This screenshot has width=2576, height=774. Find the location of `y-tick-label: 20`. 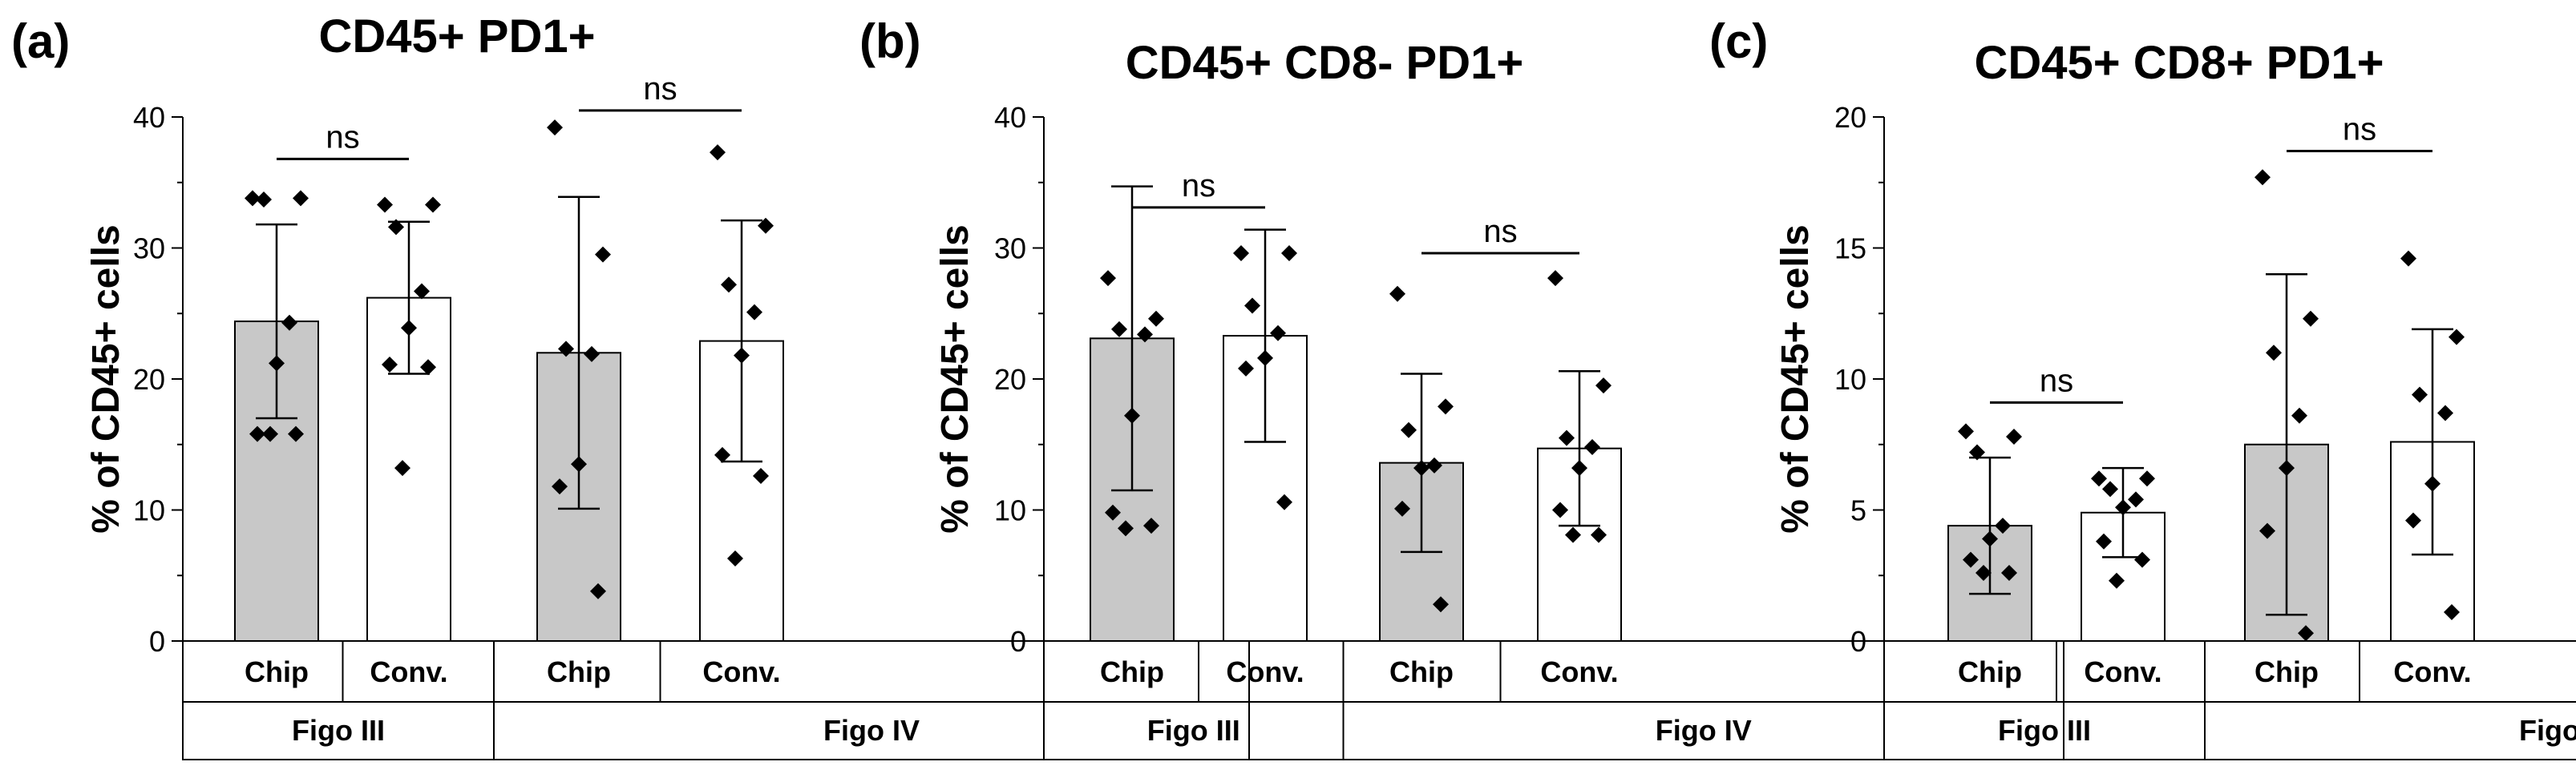

y-tick-label: 20 is located at coordinates (149, 379).